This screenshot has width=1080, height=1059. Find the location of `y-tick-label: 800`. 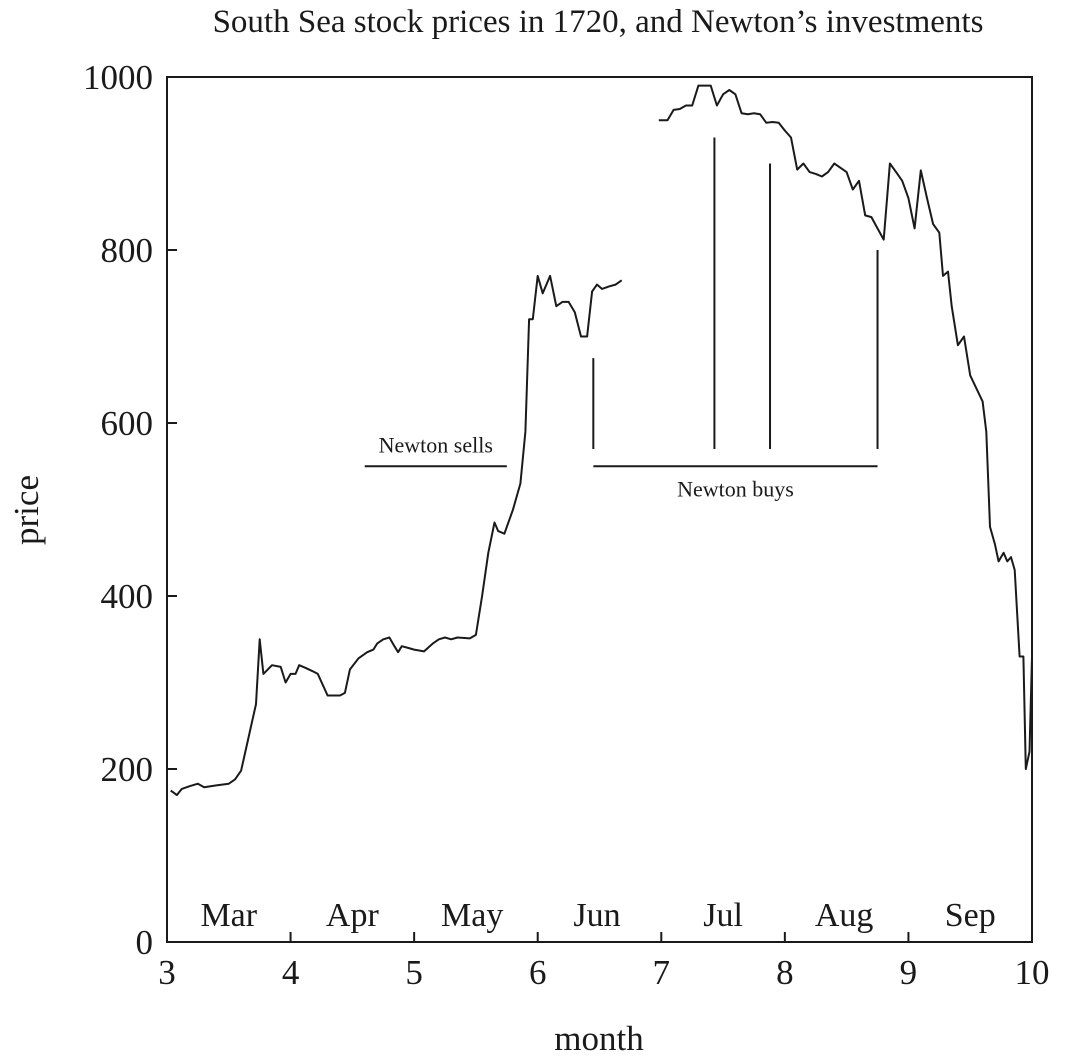

y-tick-label: 800 is located at coordinates (127, 250).